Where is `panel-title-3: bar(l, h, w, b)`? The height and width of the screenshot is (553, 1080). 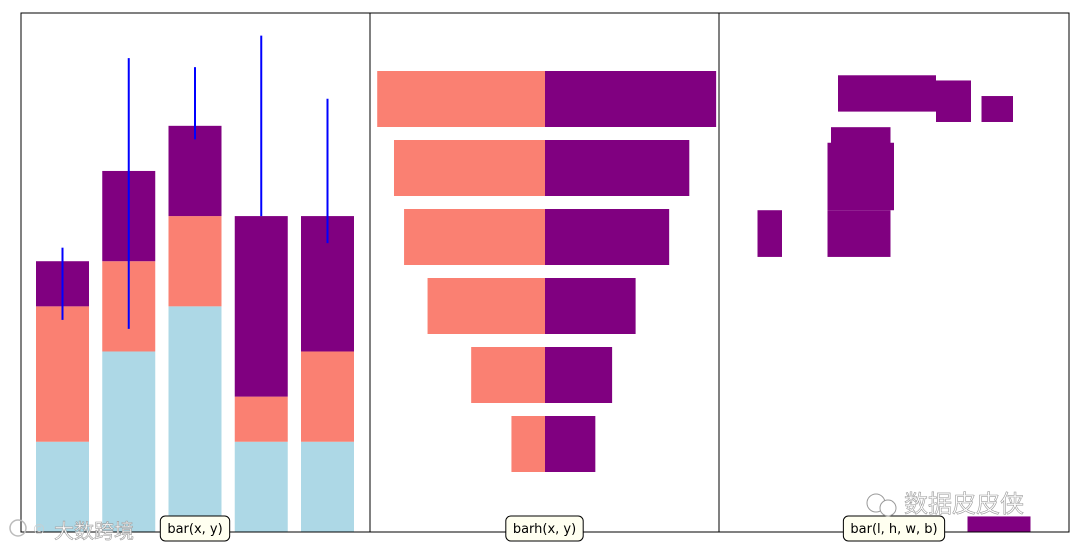 panel-title-3: bar(l, h, w, b) is located at coordinates (893, 529).